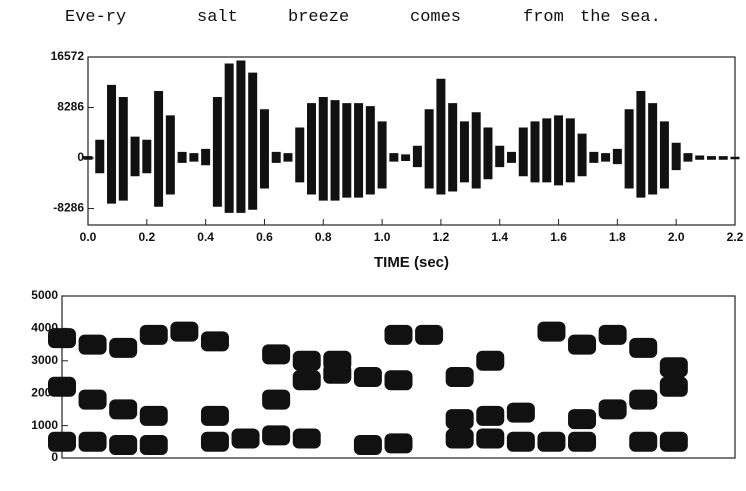  Describe the element at coordinates (217, 17) in the screenshot. I see `word: salt` at that location.